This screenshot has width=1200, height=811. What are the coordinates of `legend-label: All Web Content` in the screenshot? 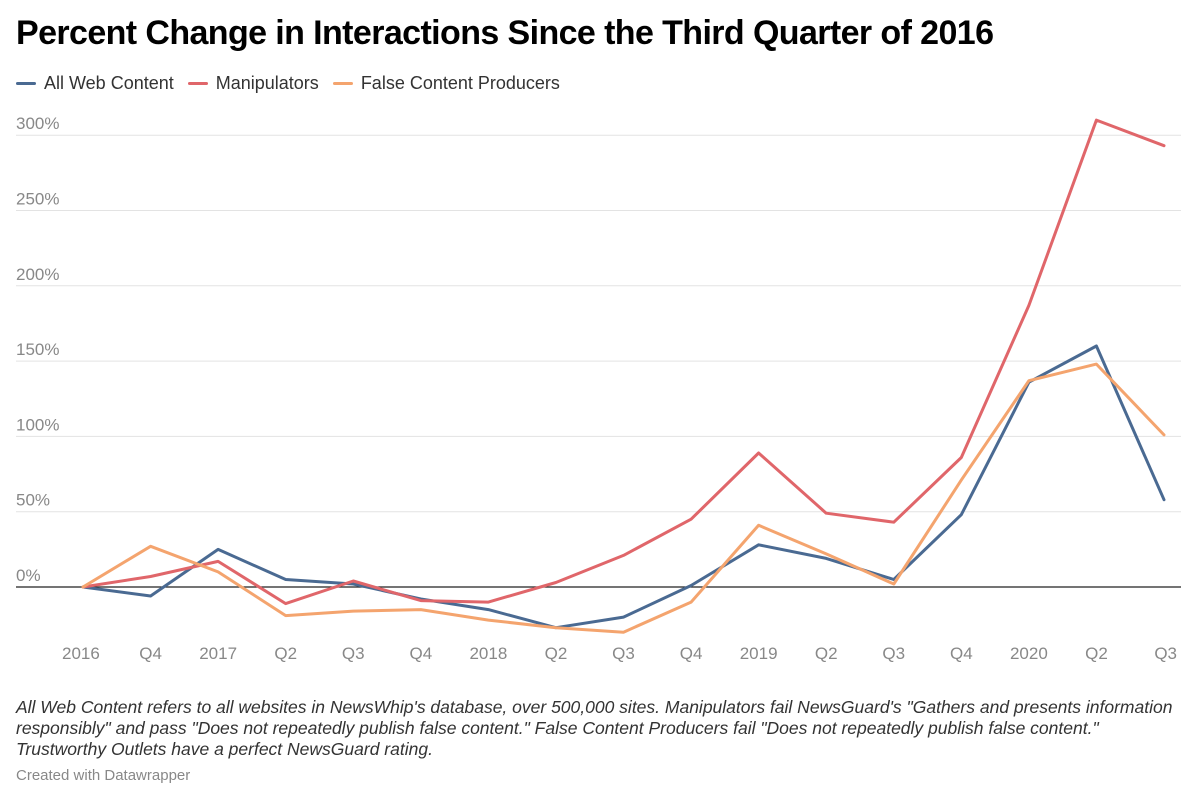 It's located at (109, 83).